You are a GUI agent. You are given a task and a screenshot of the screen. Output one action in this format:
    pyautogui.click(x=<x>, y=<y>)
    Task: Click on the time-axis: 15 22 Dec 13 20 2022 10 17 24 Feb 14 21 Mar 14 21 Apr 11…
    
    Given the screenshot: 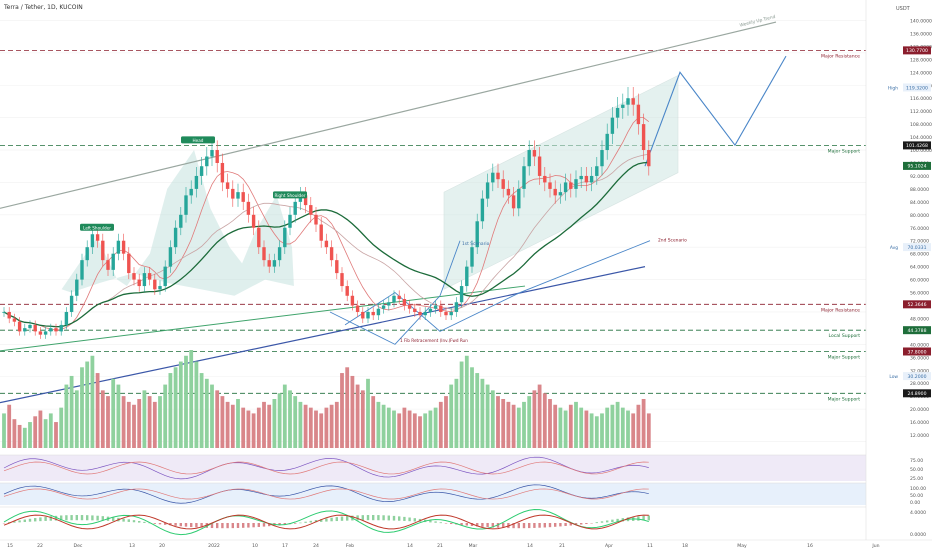 What is the action you would take?
    pyautogui.click(x=466, y=544)
    